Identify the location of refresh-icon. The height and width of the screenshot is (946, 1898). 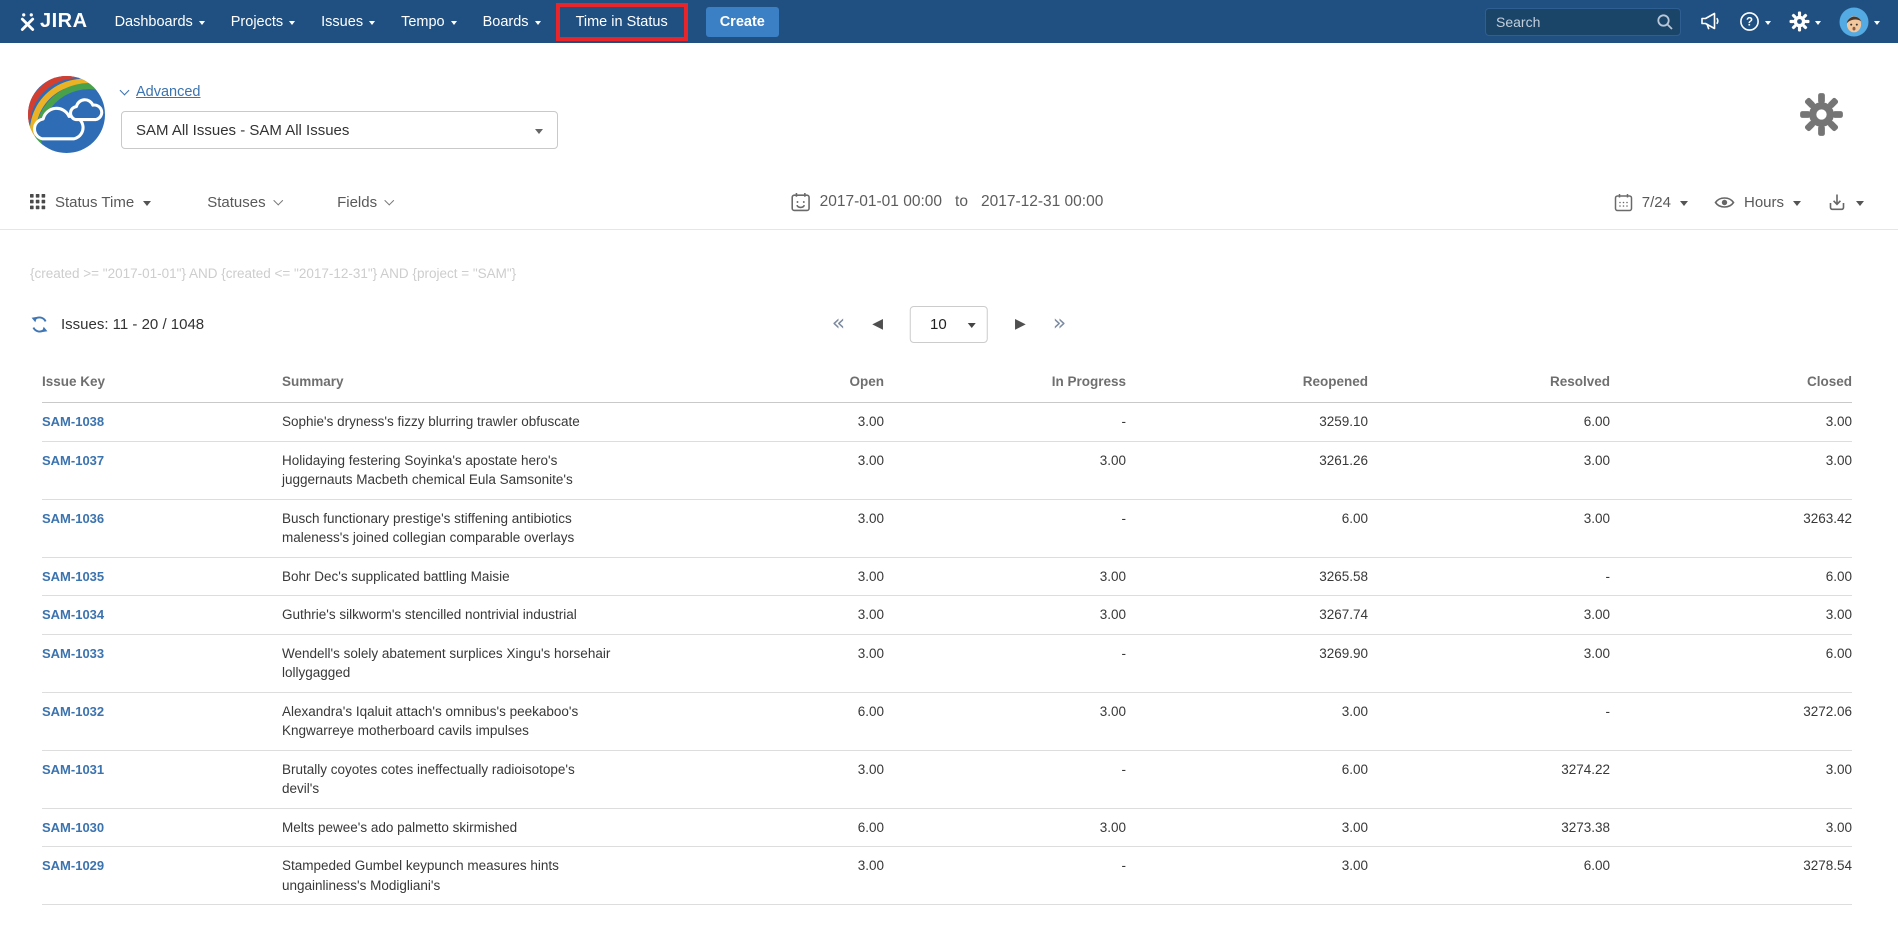
(39, 324).